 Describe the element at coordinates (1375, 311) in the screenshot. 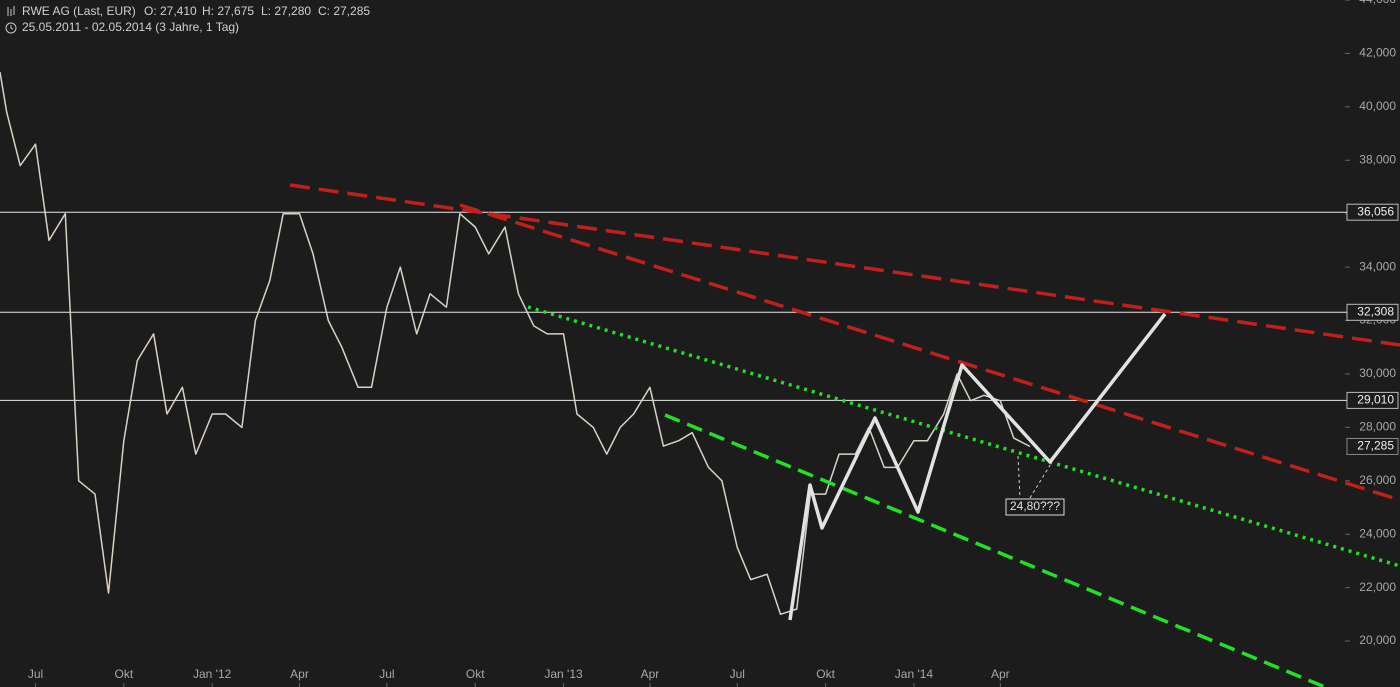

I see `level-label: 32,308` at that location.